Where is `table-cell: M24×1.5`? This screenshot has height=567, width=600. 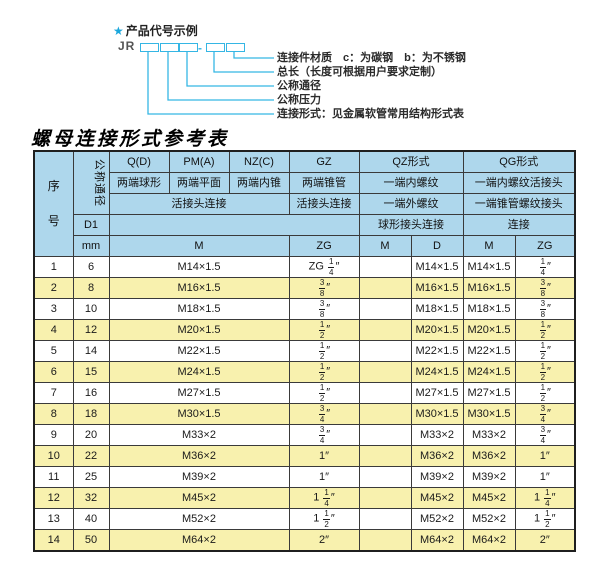 table-cell: M24×1.5 is located at coordinates (489, 372).